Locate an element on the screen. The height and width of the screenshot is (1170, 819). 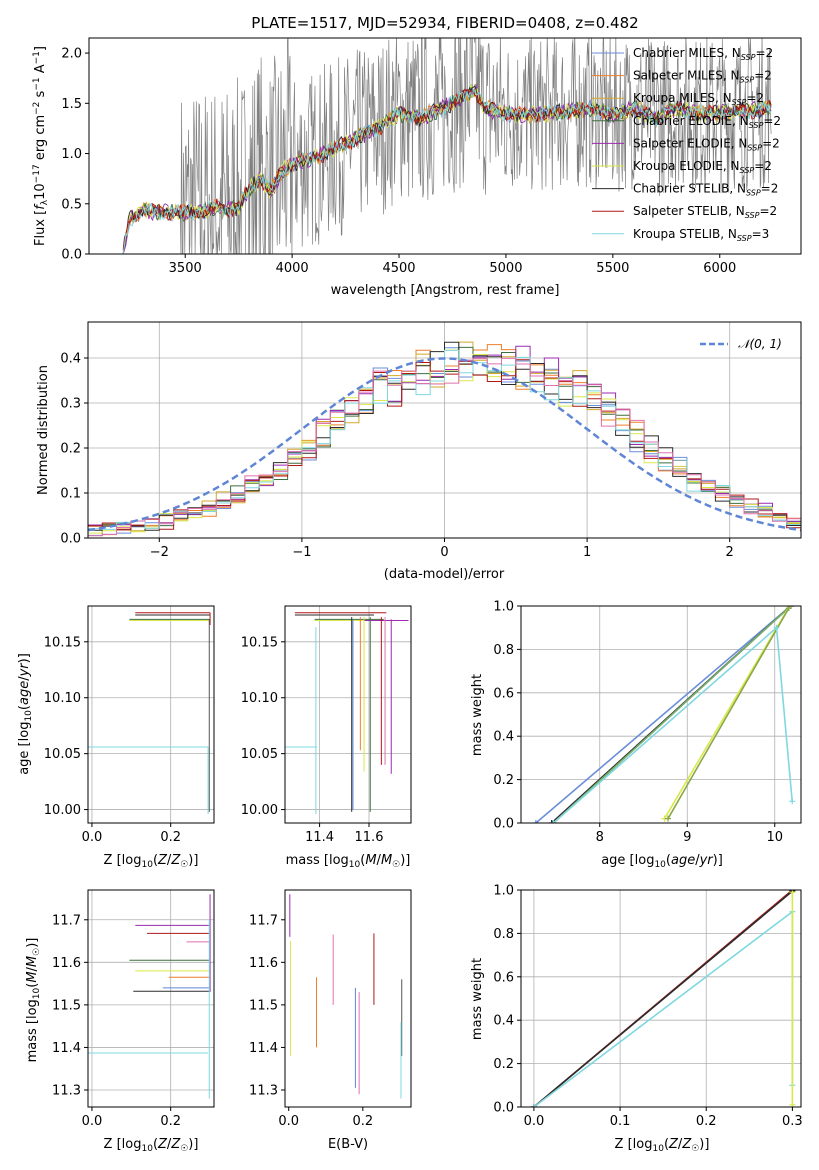
residual-xtick-label: 0 is located at coordinates (444, 552).